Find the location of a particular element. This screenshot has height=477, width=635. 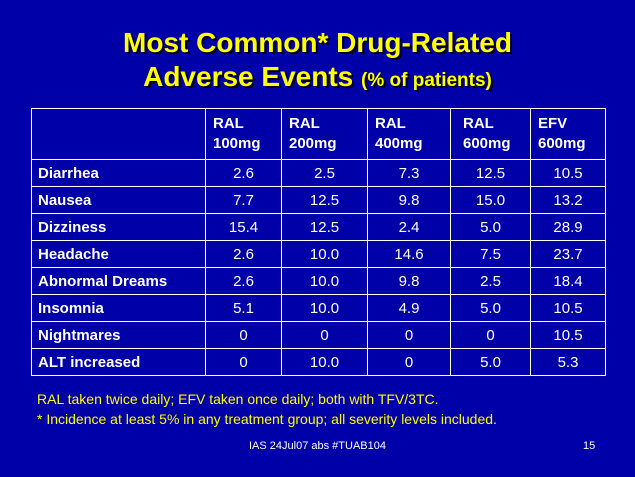

row-label: Insomnia is located at coordinates (118, 308).